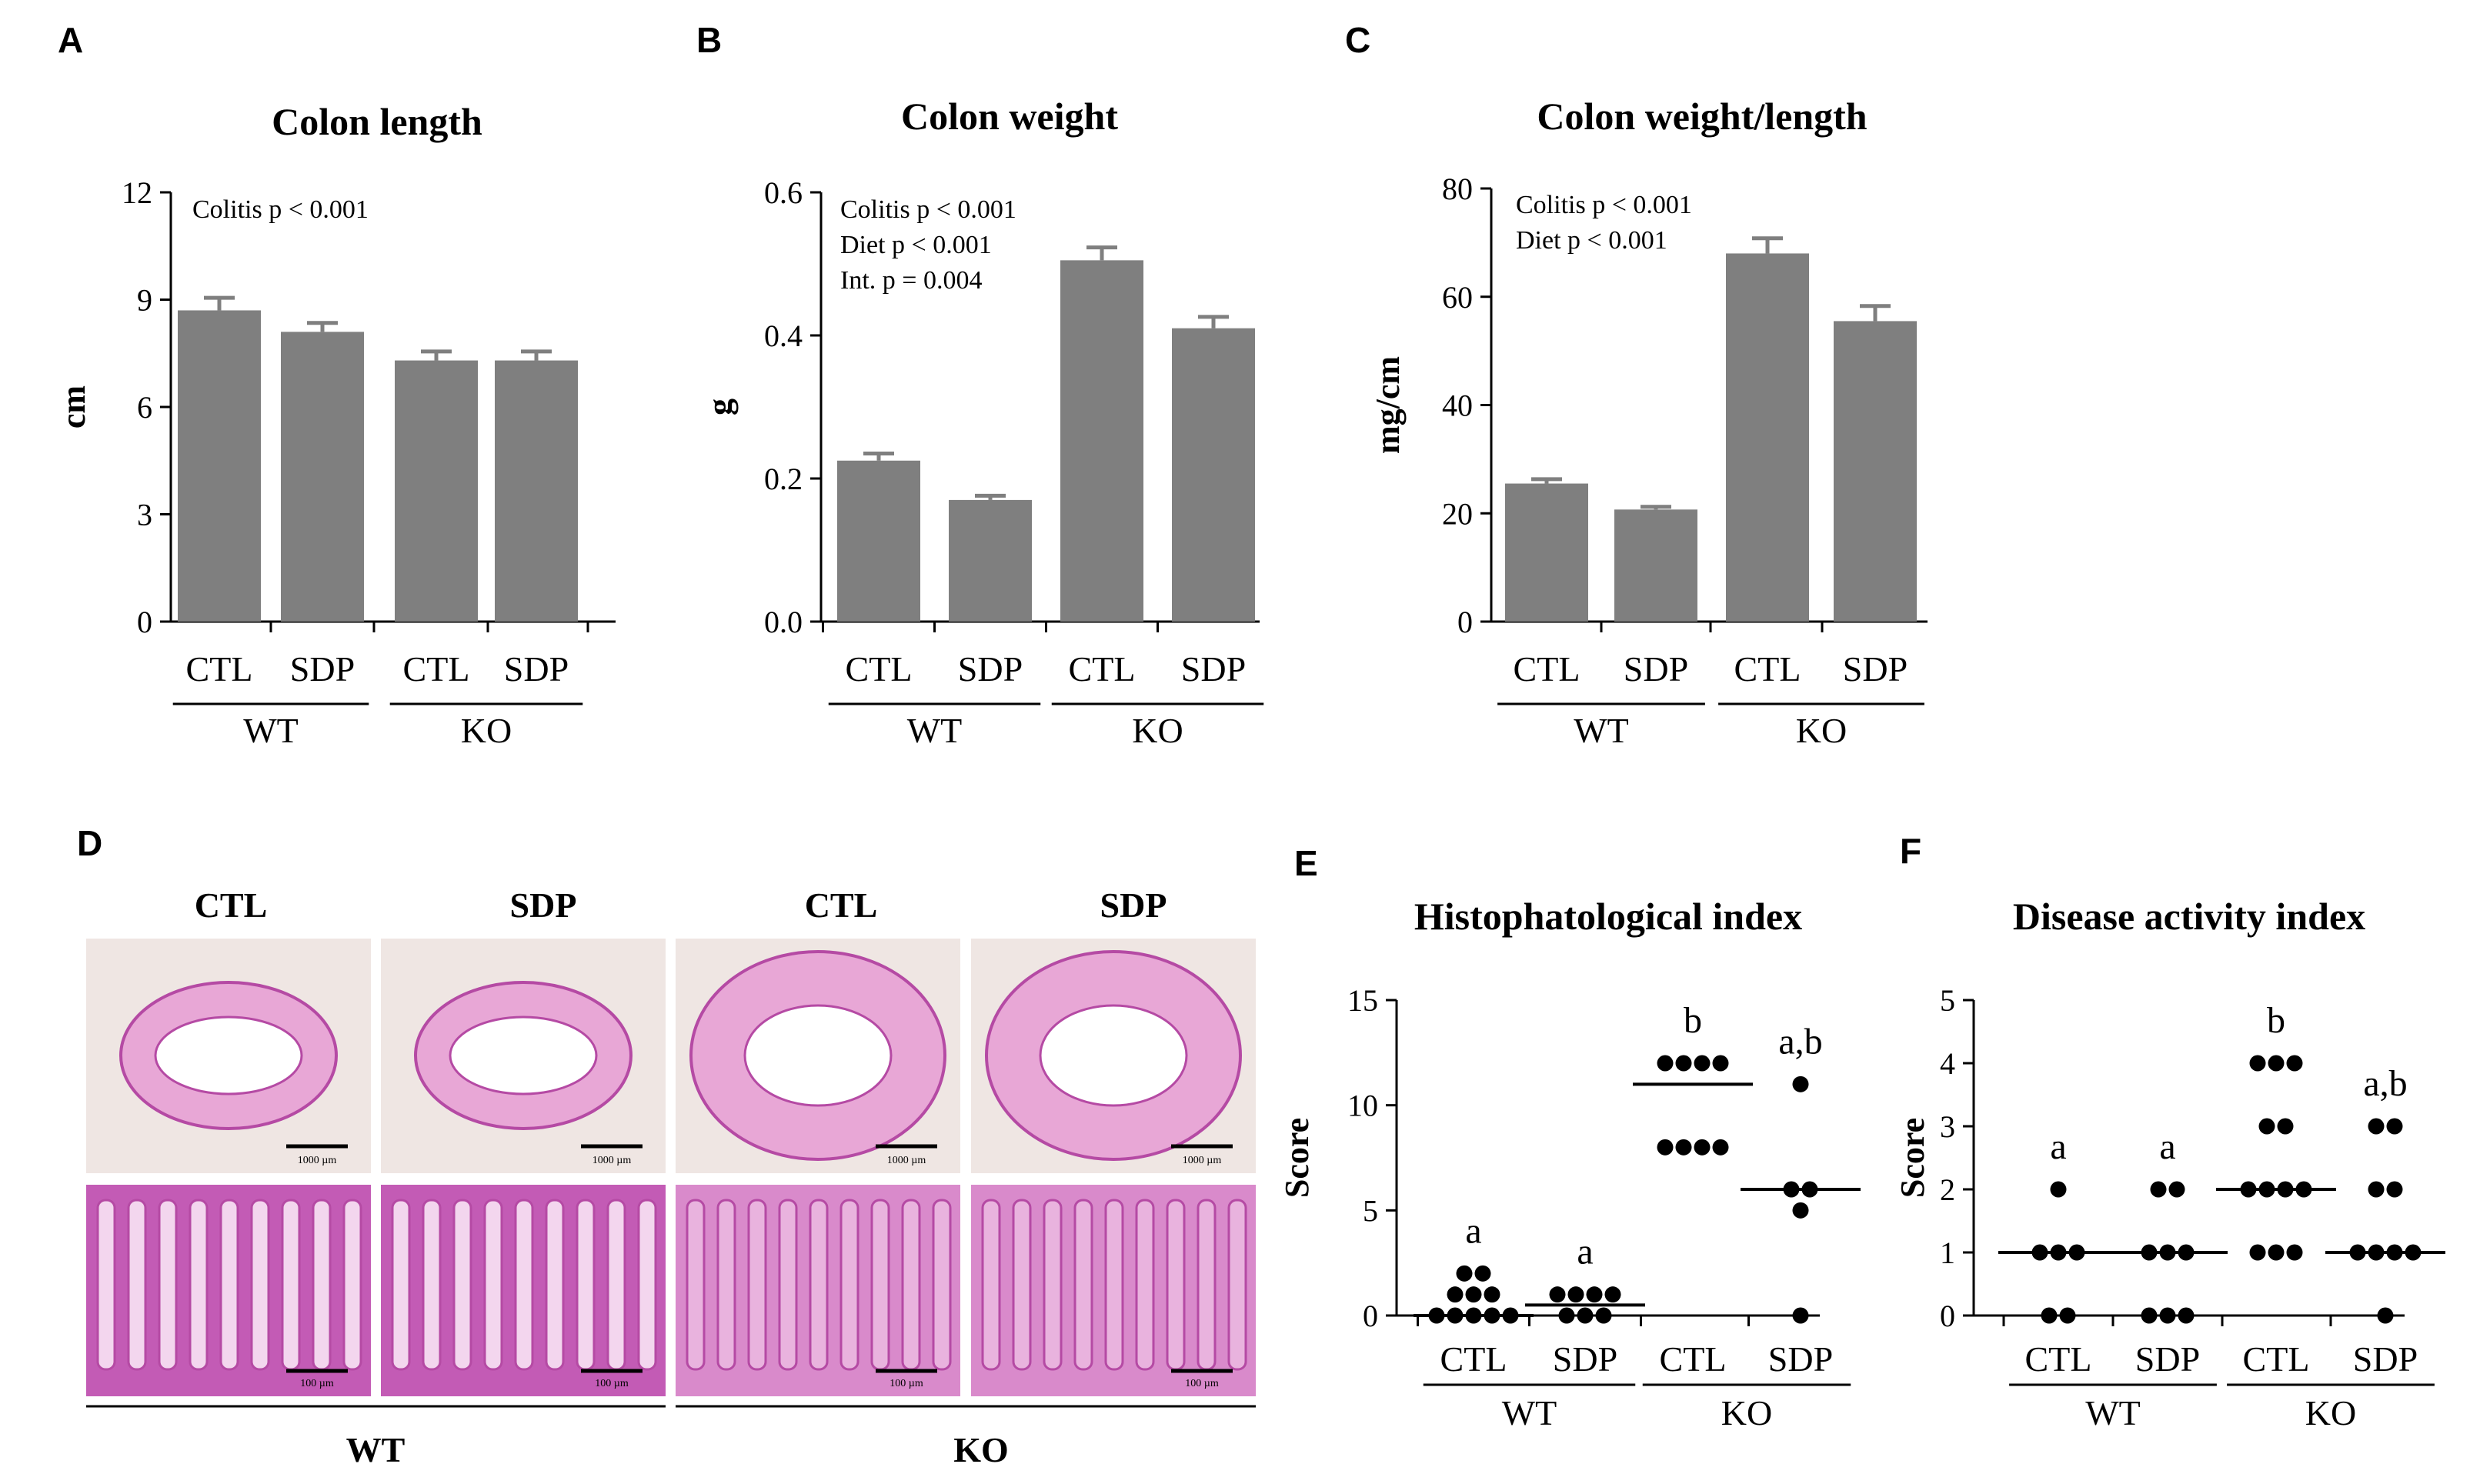  I want to click on y-tick-label: 15, so click(1363, 1000).